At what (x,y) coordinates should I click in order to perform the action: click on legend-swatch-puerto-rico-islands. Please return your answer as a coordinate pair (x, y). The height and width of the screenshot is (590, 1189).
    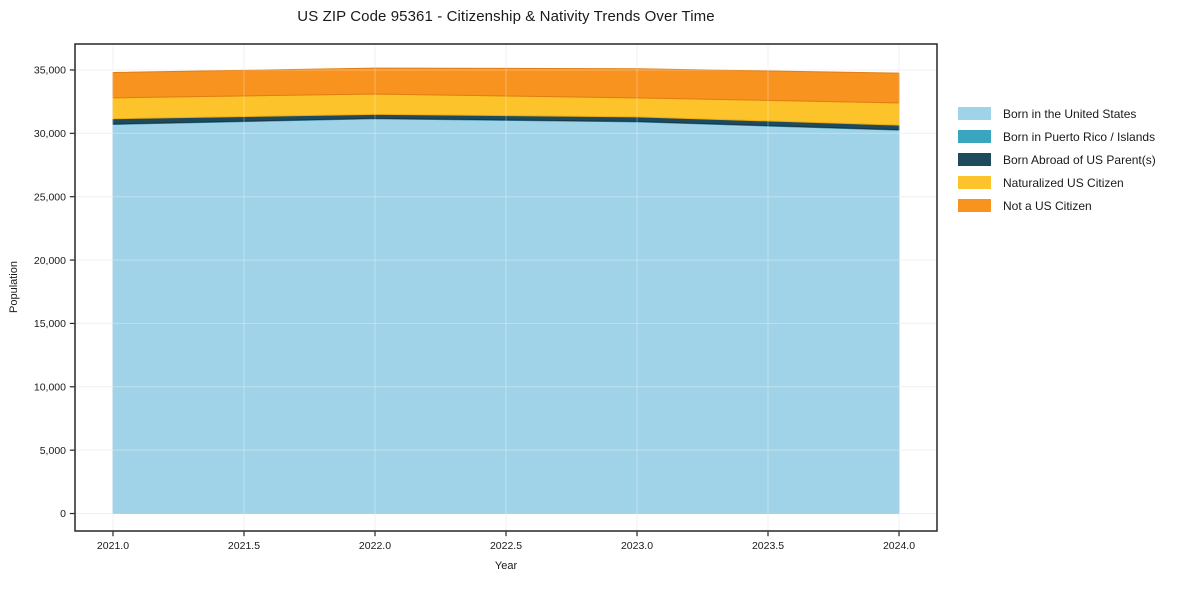
    Looking at the image, I should click on (974, 136).